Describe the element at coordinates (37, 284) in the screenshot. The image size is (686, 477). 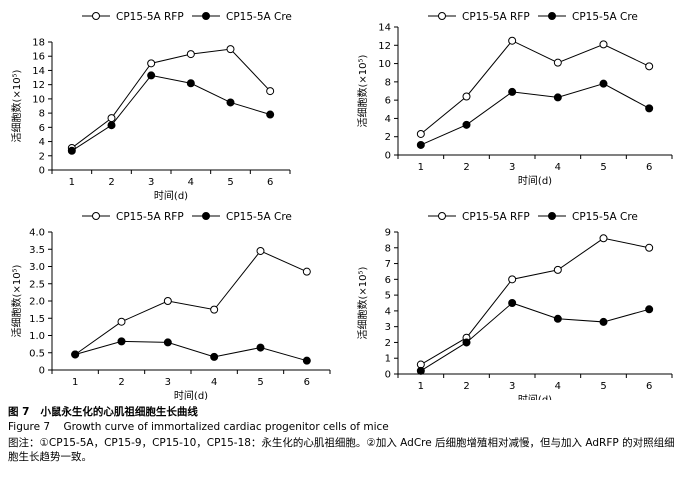
I see `y-tick-label: 2.5` at that location.